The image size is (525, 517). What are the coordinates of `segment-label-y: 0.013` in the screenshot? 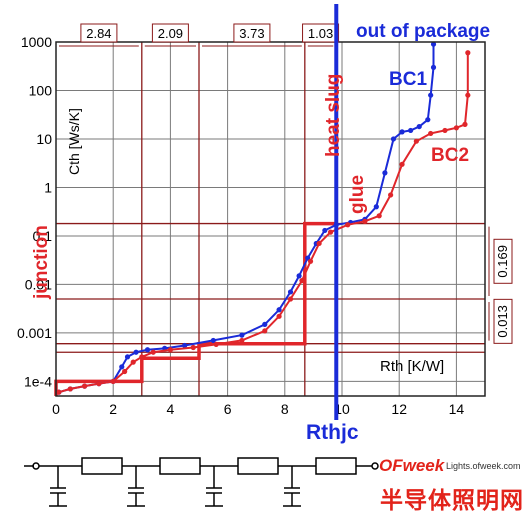 It's located at (502, 321).